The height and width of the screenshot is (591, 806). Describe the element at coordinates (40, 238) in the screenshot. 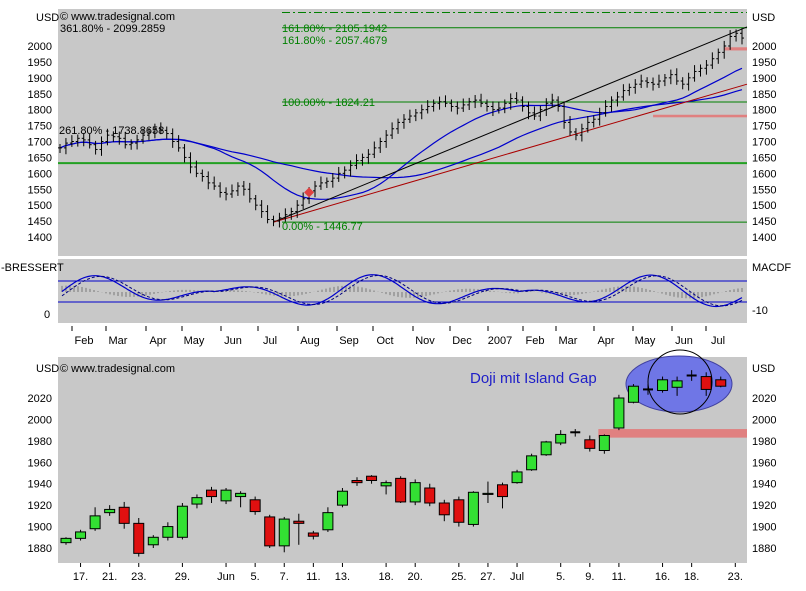

I see `weekly-ytick-left: 1400` at that location.